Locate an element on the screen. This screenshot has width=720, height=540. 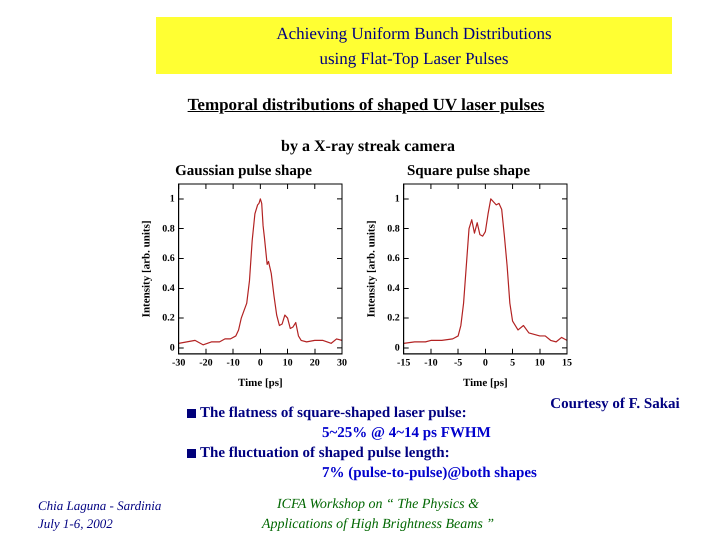
x-tick-label: -20 is located at coordinates (206, 362).